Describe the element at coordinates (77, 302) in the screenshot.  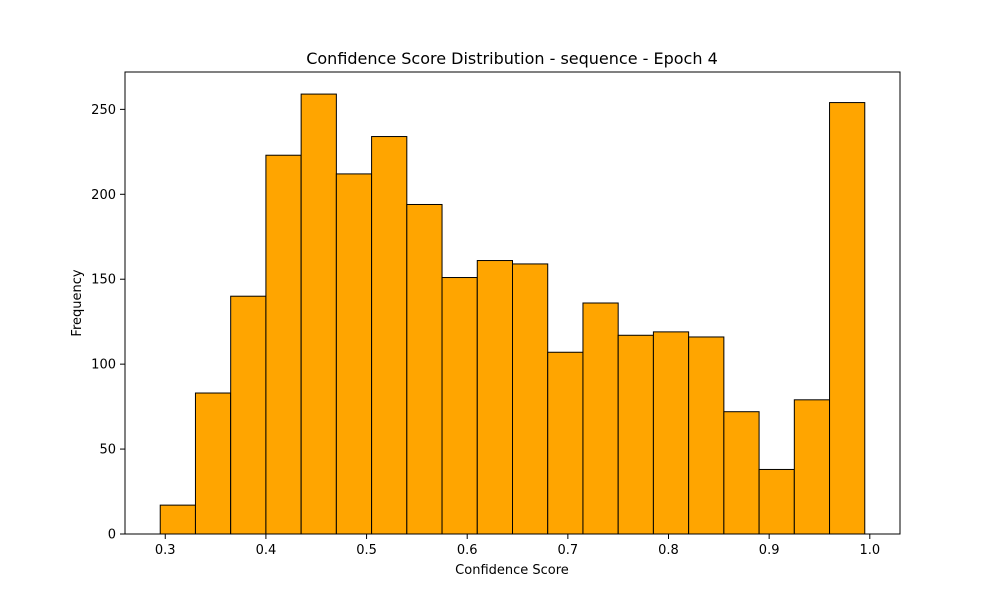
I see `y-axis-label: Frequency` at that location.